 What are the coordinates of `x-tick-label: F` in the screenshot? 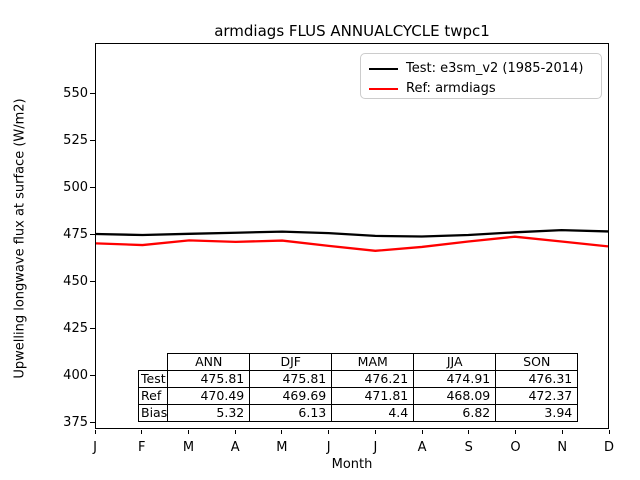 It's located at (141, 447).